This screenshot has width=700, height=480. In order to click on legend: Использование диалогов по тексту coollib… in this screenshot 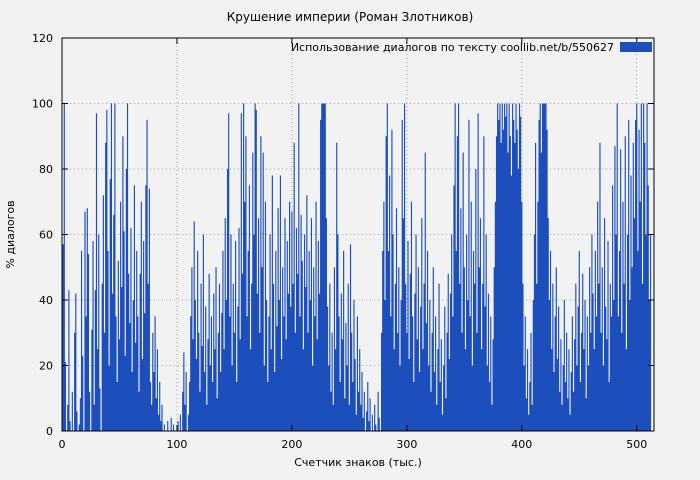, I will do `click(471, 47)`.